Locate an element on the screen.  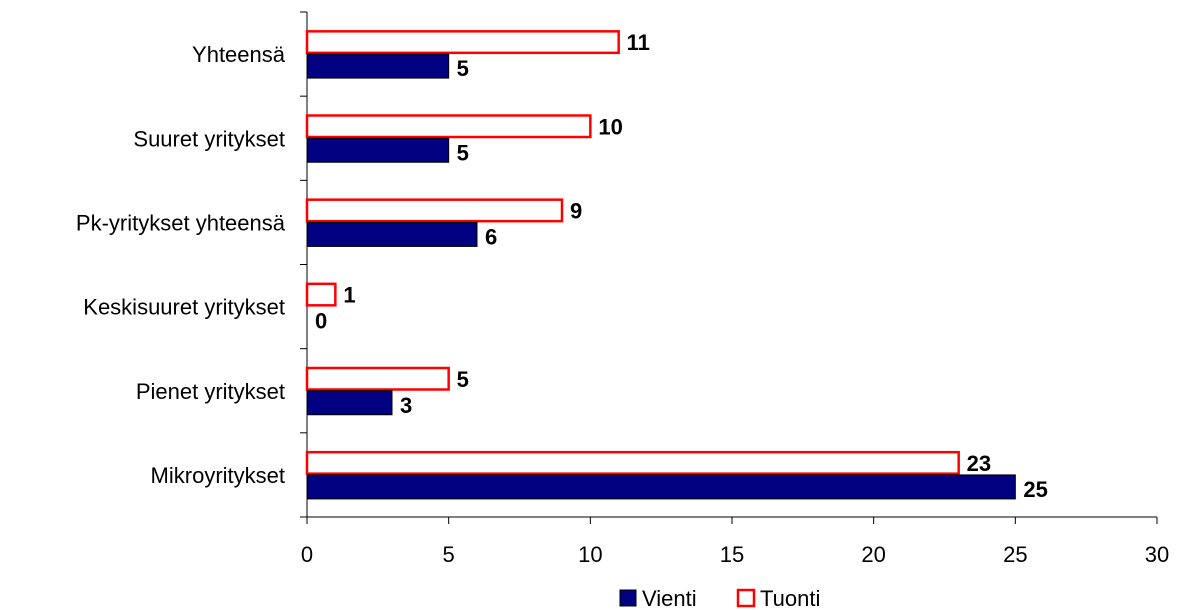
x-tick-label: 25 is located at coordinates (1015, 554).